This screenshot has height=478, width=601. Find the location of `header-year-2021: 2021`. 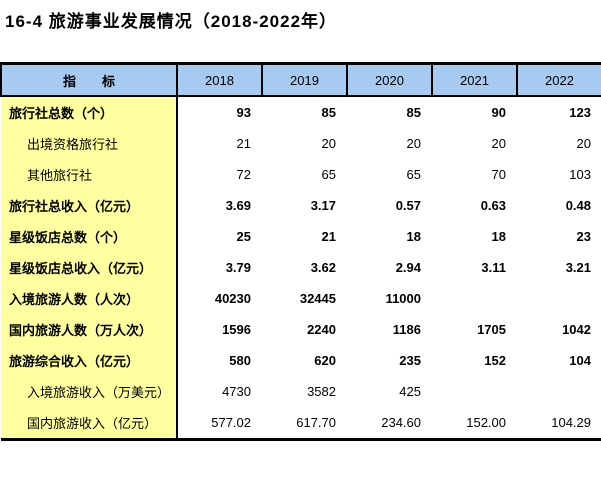

header-year-2021: 2021 is located at coordinates (474, 79).